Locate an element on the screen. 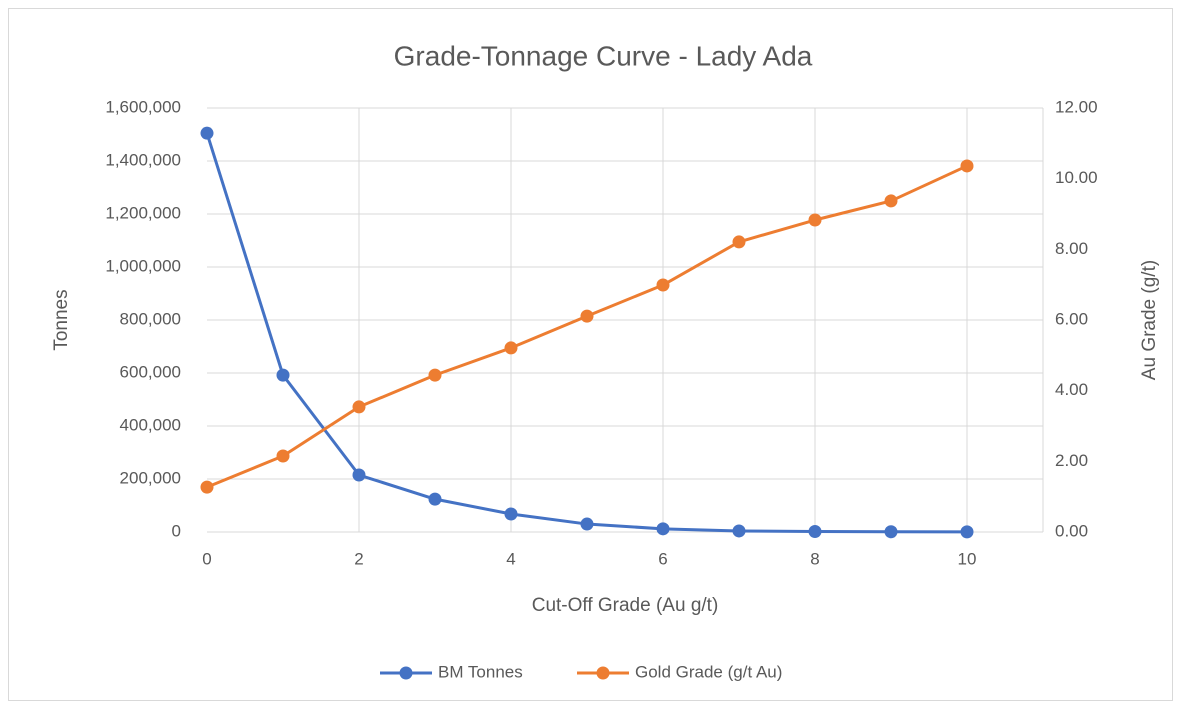  legend-label: Gold Grade (g/t Au) is located at coordinates (708, 671).